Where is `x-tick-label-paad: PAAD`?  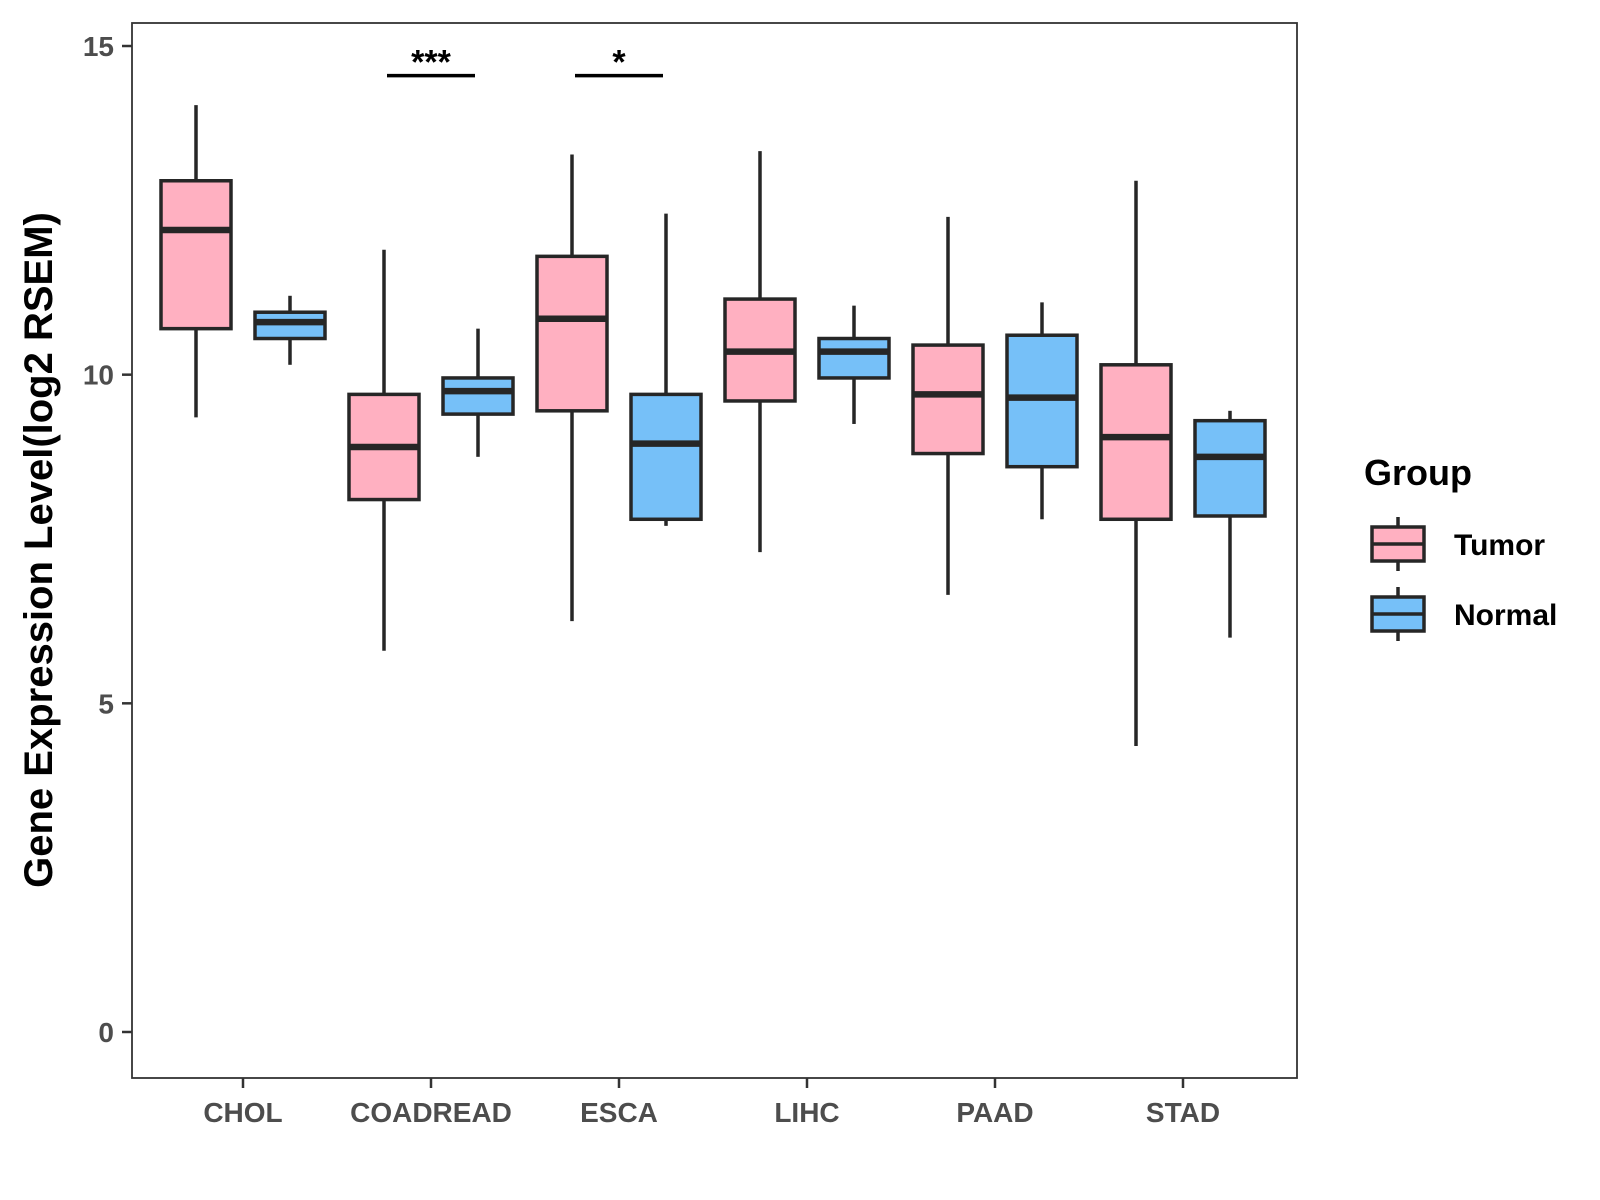
x-tick-label-paad: PAAD is located at coordinates (994, 1112).